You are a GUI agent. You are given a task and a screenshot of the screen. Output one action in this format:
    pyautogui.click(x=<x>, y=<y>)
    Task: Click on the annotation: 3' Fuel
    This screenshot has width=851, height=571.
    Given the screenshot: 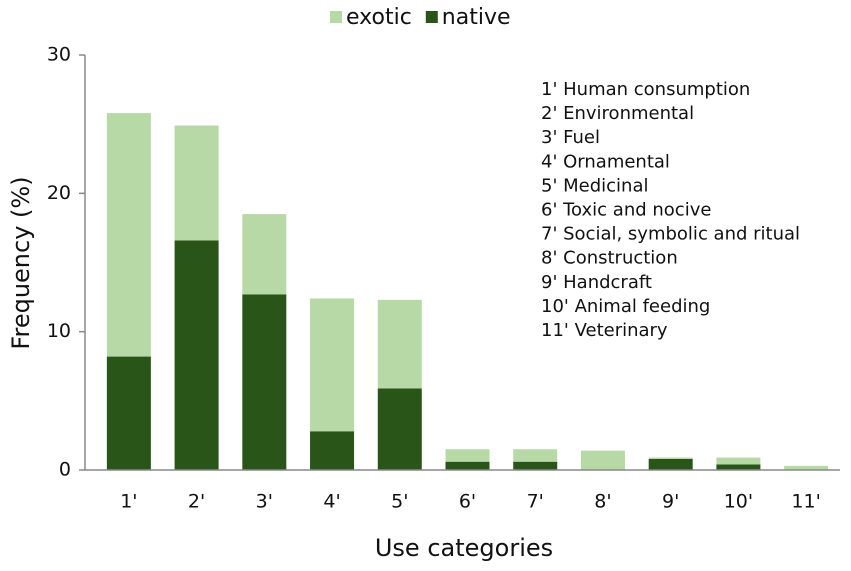 What is the action you would take?
    pyautogui.click(x=570, y=137)
    